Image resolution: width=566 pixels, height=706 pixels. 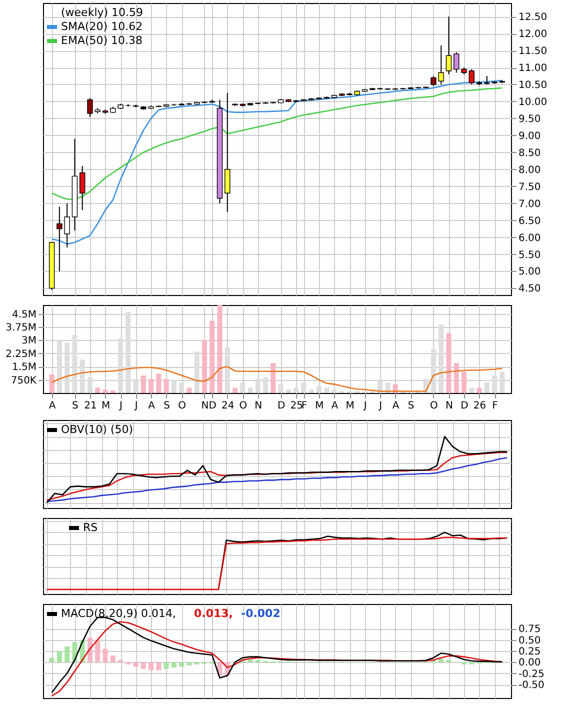 What do you see at coordinates (529, 289) in the screenshot?
I see `y-tick-label: 4.50` at bounding box center [529, 289].